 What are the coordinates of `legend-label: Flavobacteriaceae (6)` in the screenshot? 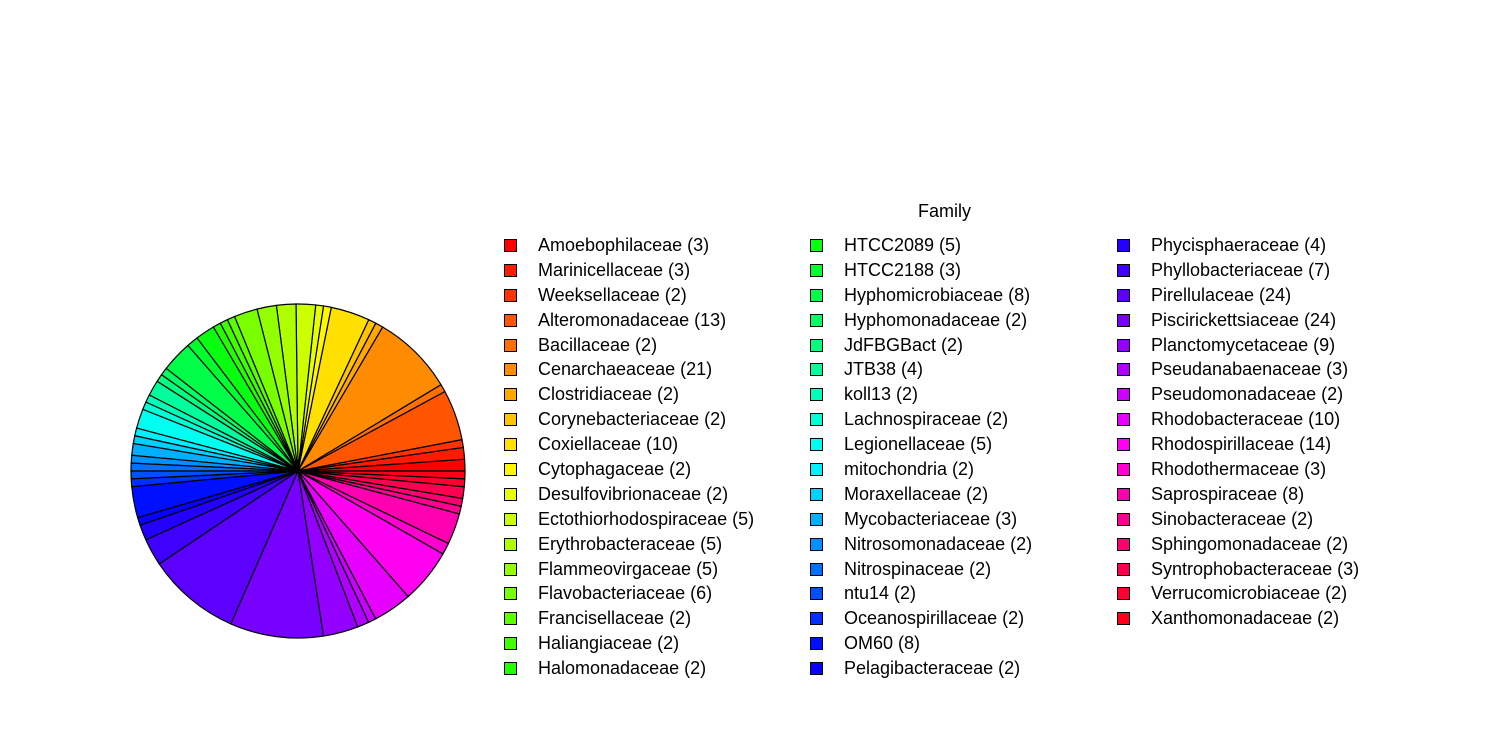 It's located at (625, 593).